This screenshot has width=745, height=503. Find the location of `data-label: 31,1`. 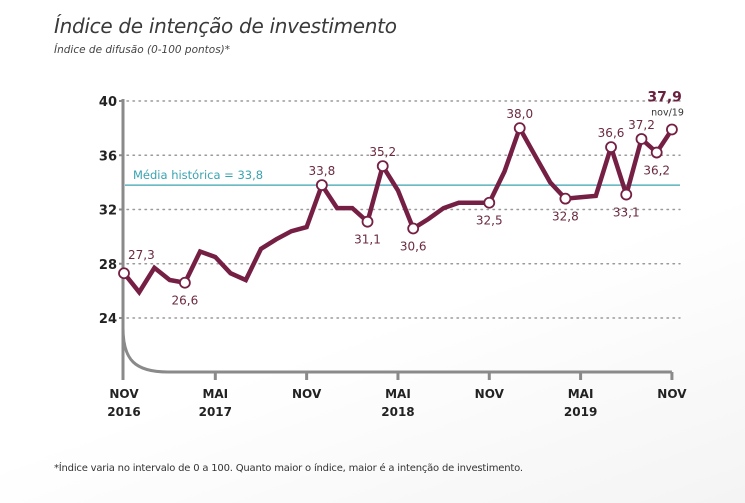

data-label: 31,1 is located at coordinates (367, 240).